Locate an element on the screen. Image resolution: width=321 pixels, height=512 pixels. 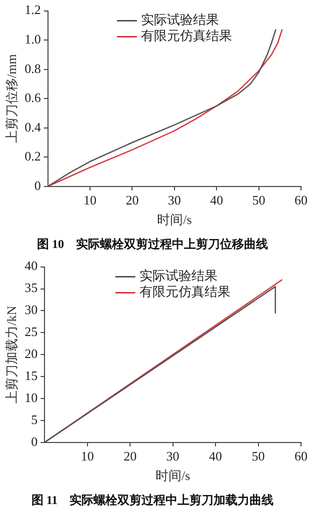
y-tick-label: 0.8 is located at coordinates (32, 68).